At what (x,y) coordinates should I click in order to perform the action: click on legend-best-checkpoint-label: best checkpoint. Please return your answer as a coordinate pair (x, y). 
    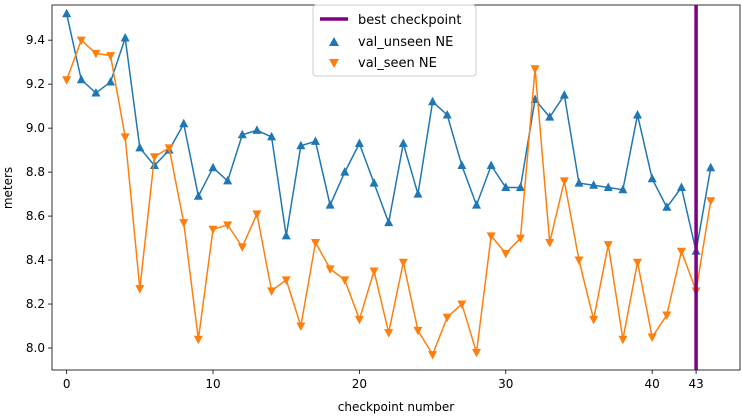
    Looking at the image, I should click on (409, 20).